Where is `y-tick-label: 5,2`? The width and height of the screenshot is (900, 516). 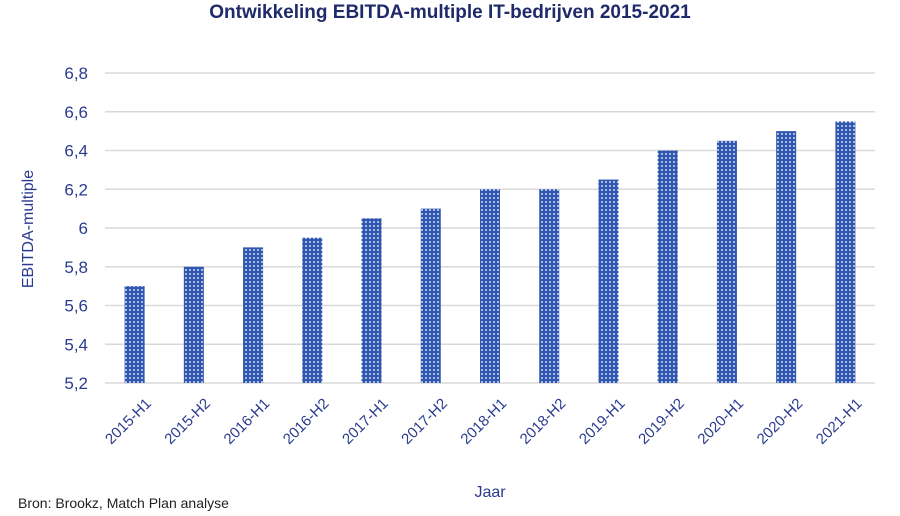 y-tick-label: 5,2 is located at coordinates (76, 383).